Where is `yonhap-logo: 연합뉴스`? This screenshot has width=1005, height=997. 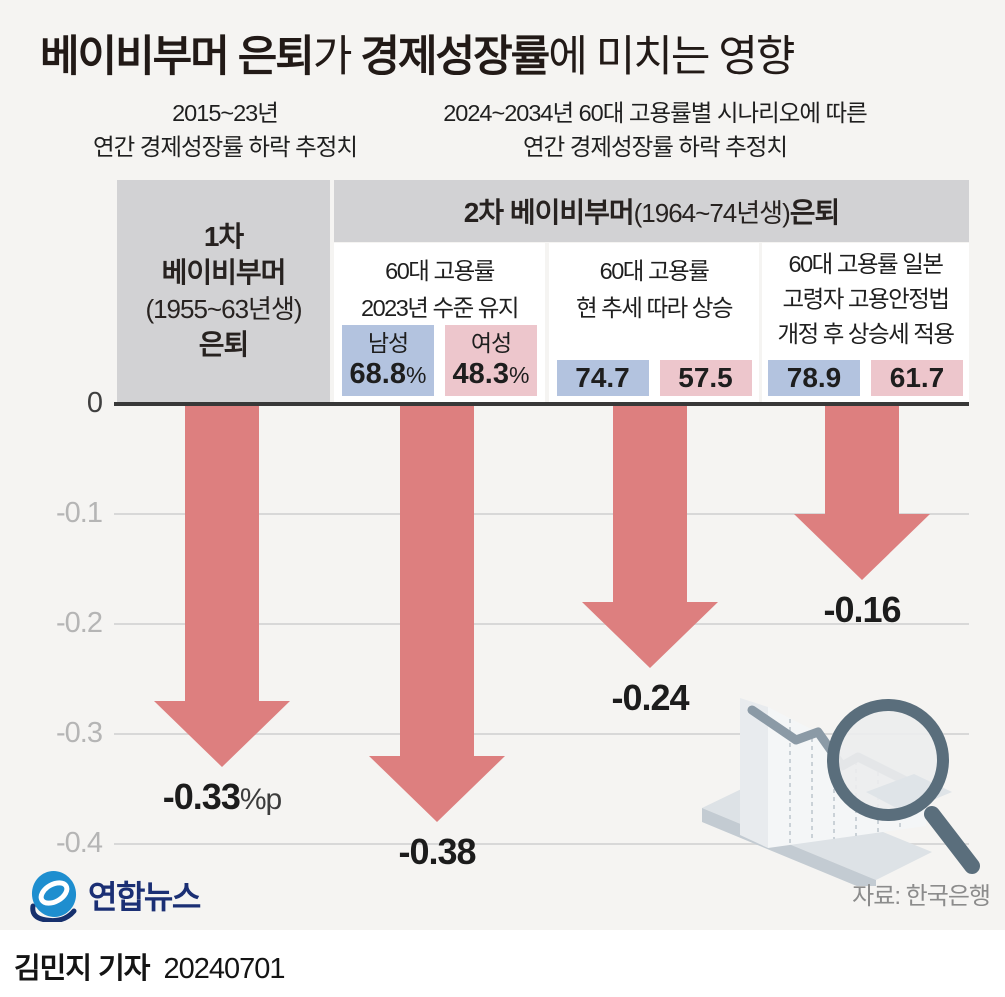 yonhap-logo: 연합뉴스 is located at coordinates (114, 895).